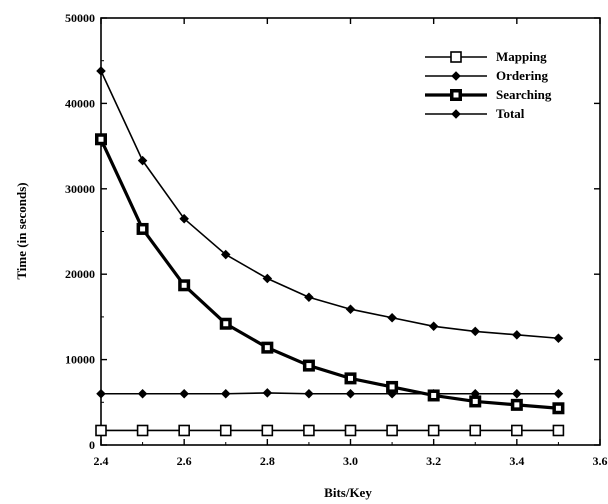 The height and width of the screenshot is (504, 608). Describe the element at coordinates (80, 103) in the screenshot. I see `y-tick-label: 40000` at that location.